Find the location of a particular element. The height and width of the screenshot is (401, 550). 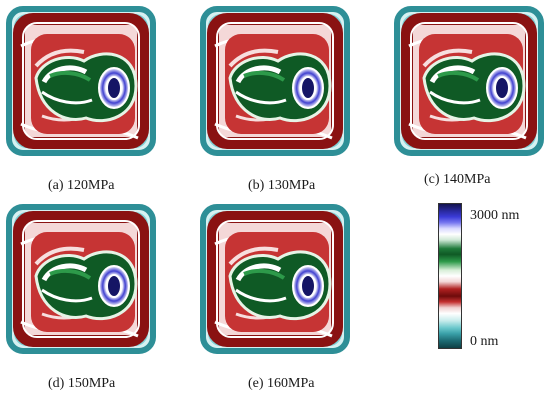

contour-image-d is located at coordinates (81, 279).